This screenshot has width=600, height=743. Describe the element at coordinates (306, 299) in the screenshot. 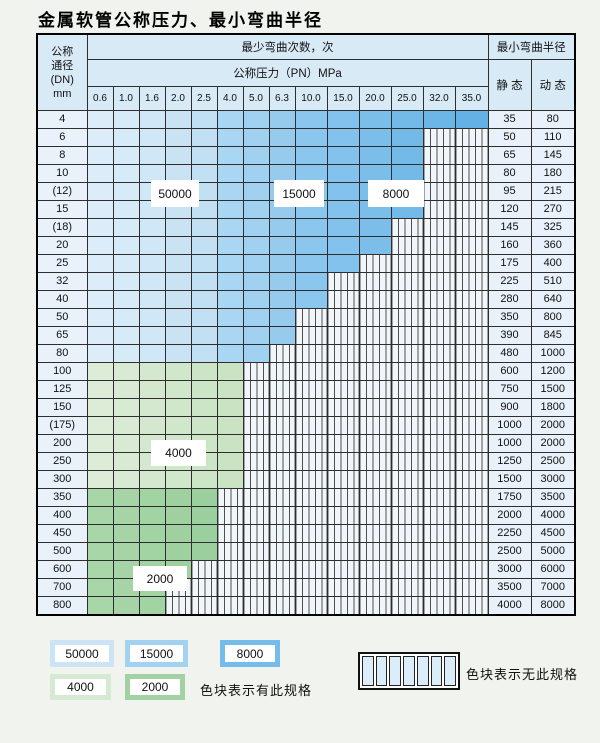

I see `table-row: 40 280 640` at that location.